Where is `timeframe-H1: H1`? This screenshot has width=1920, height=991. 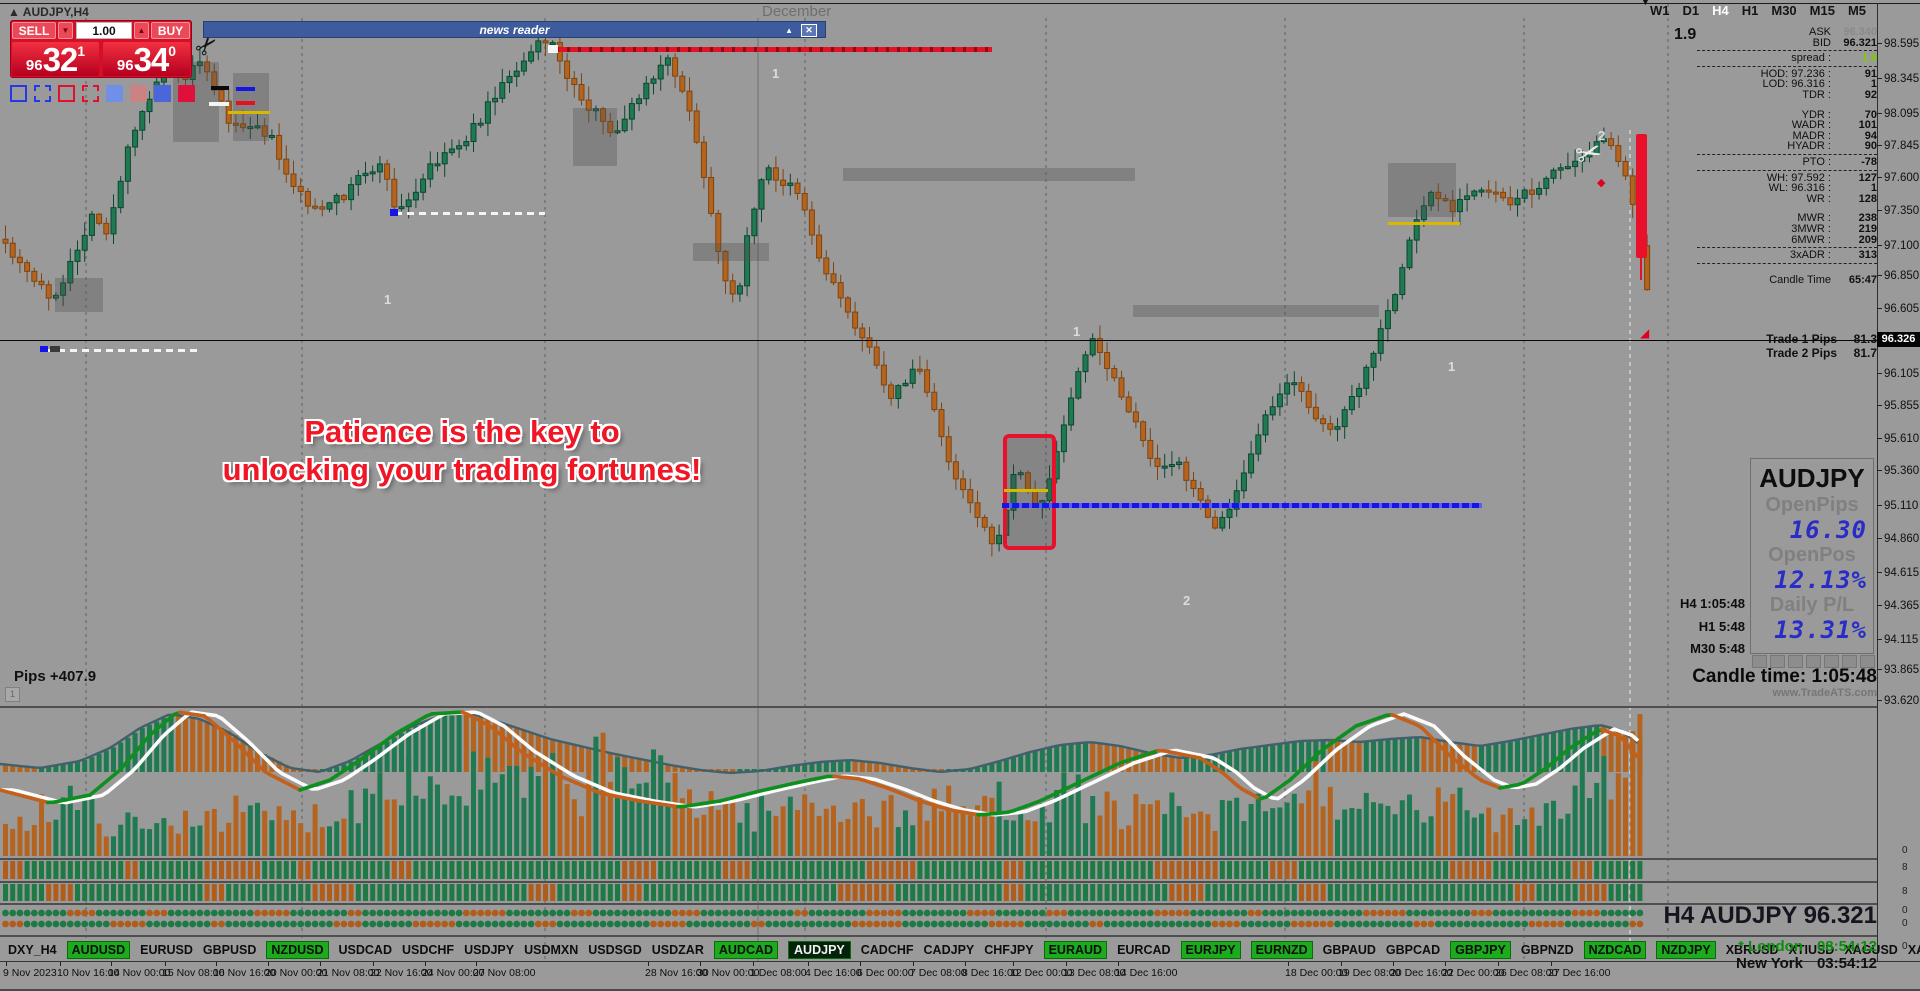
timeframe-H1: H1 is located at coordinates (1750, 10).